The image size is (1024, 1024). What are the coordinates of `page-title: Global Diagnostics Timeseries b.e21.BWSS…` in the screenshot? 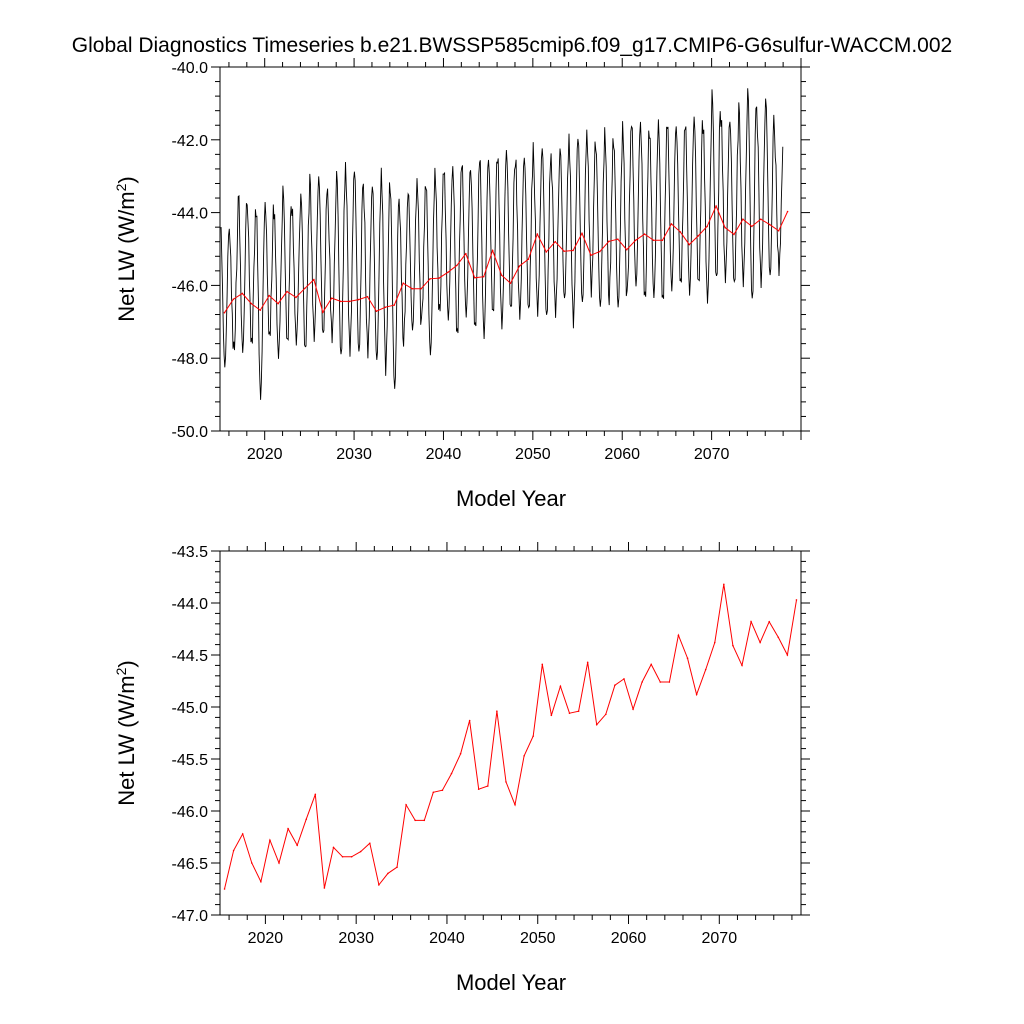 It's located at (512, 45).